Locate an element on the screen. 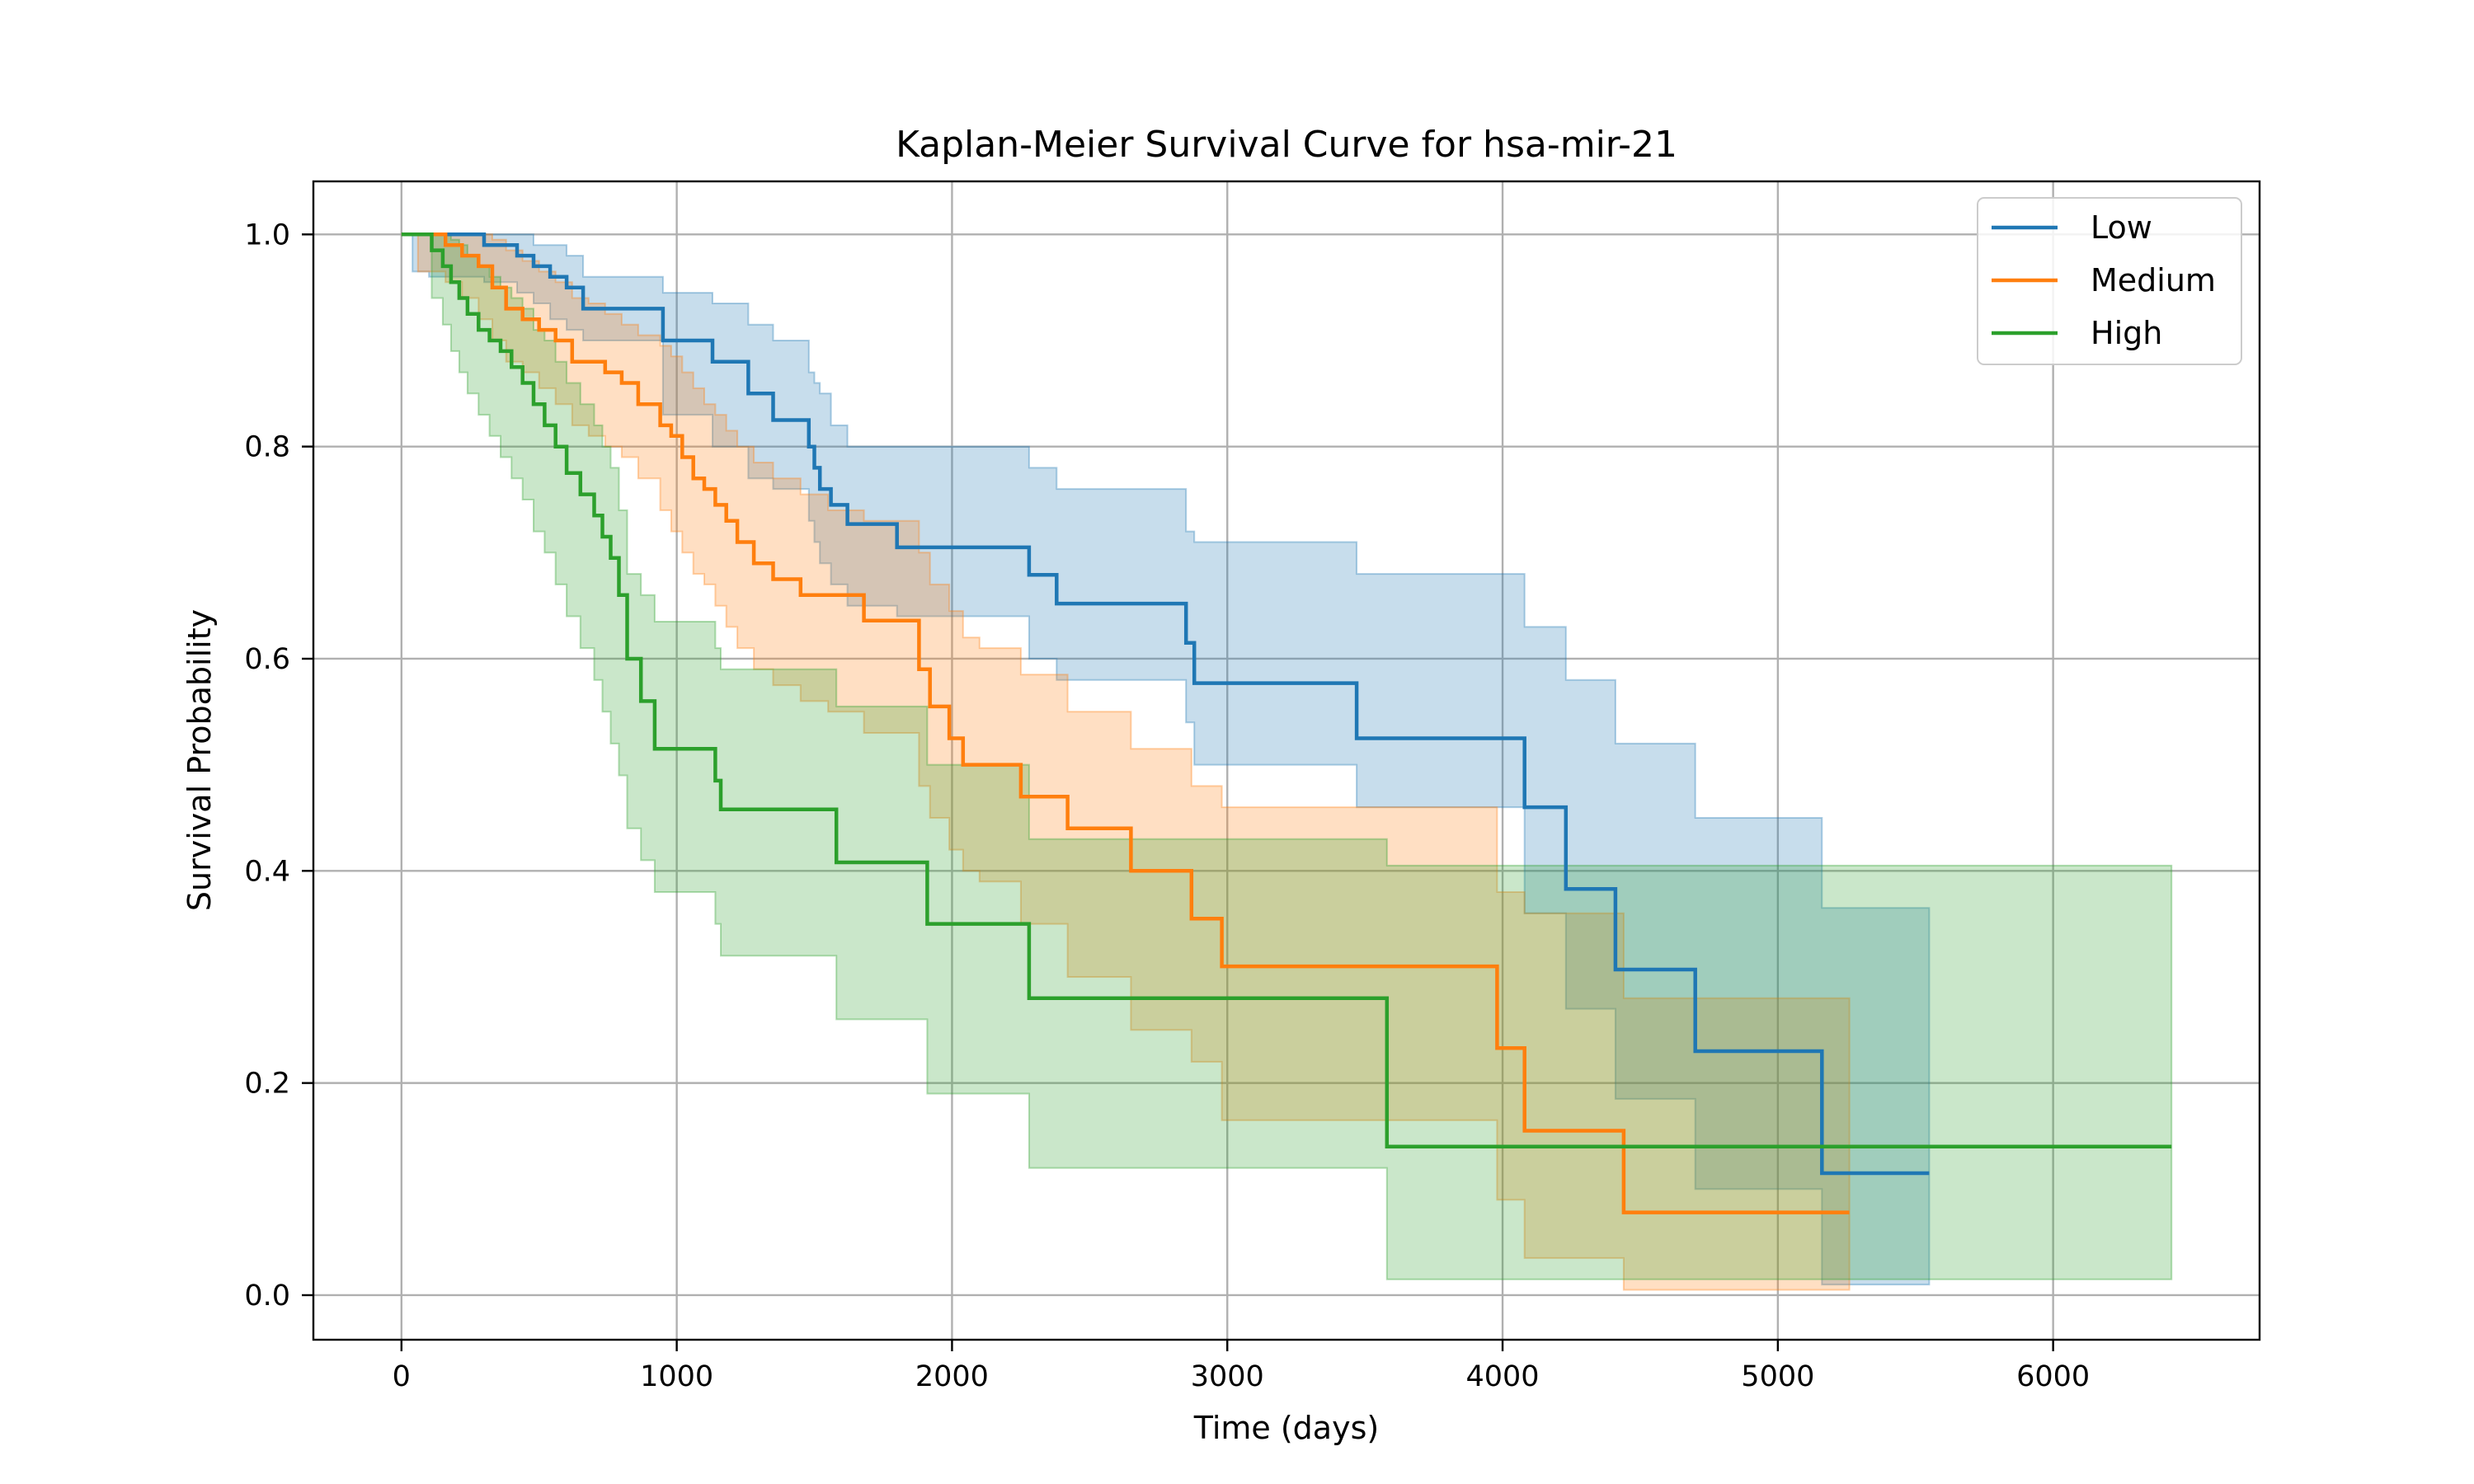 The image size is (2474, 1484). x-tick-label: 6000 is located at coordinates (2053, 1376).